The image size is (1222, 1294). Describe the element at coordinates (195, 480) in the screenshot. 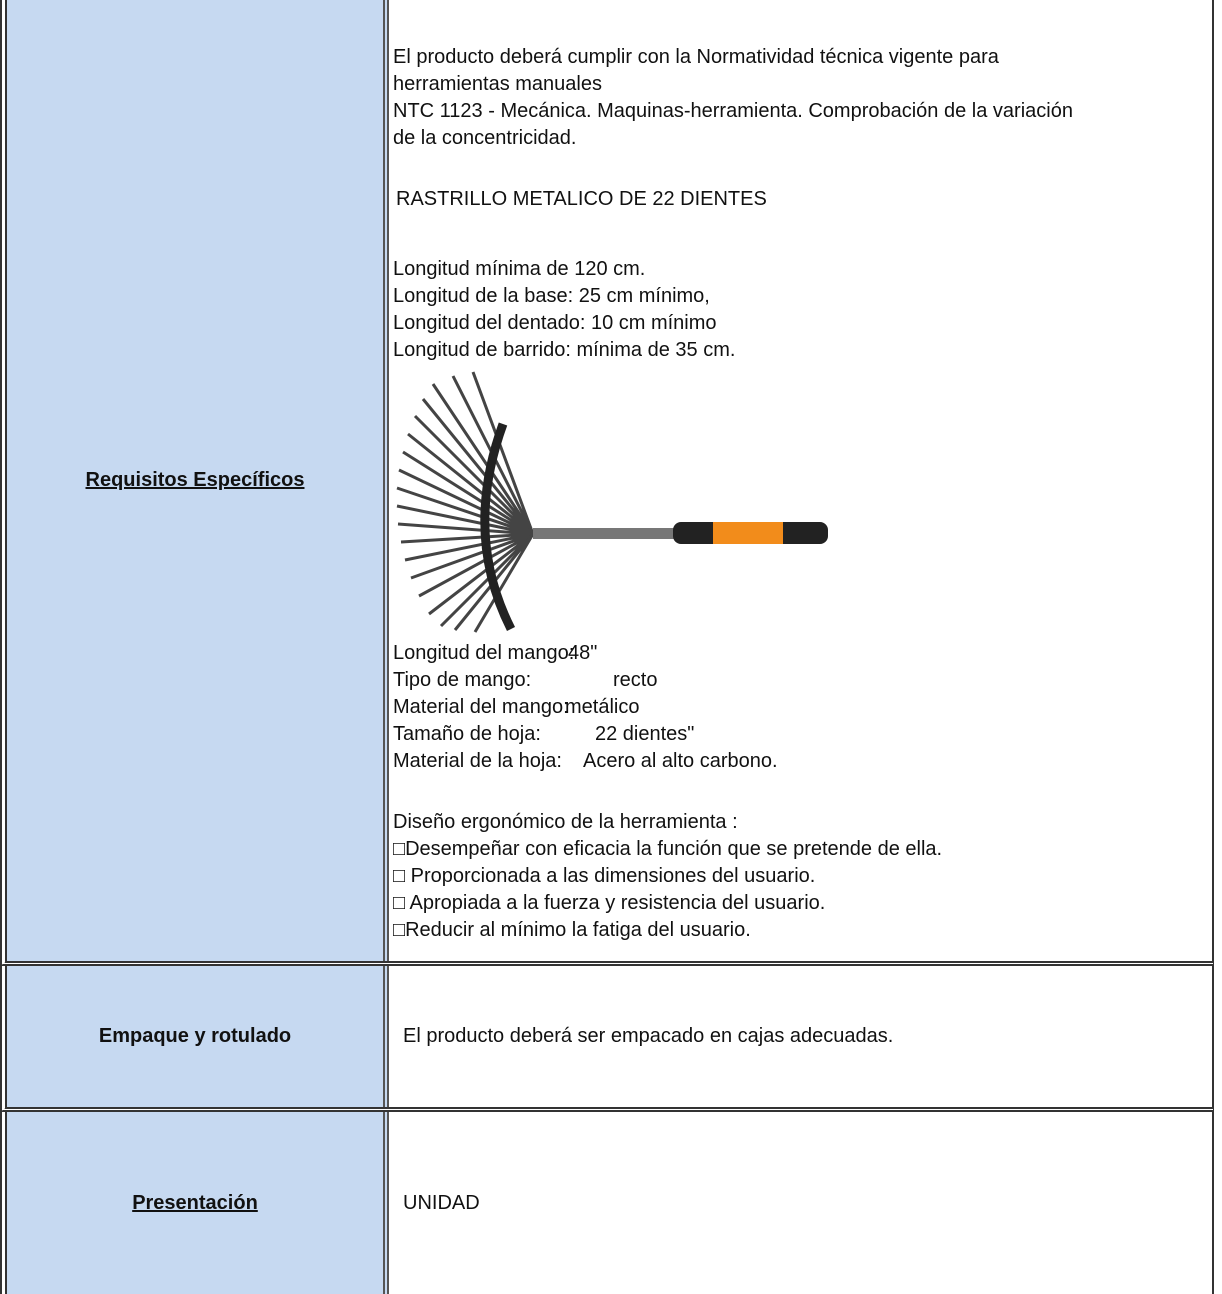

I see `label-text: Requisitos Específicos` at that location.